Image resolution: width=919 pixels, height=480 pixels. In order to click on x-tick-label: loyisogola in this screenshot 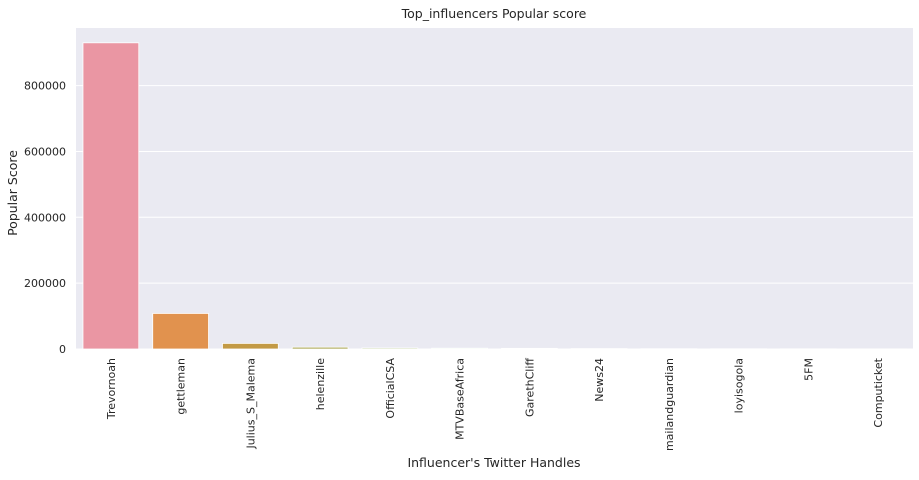, I will do `click(739, 385)`.